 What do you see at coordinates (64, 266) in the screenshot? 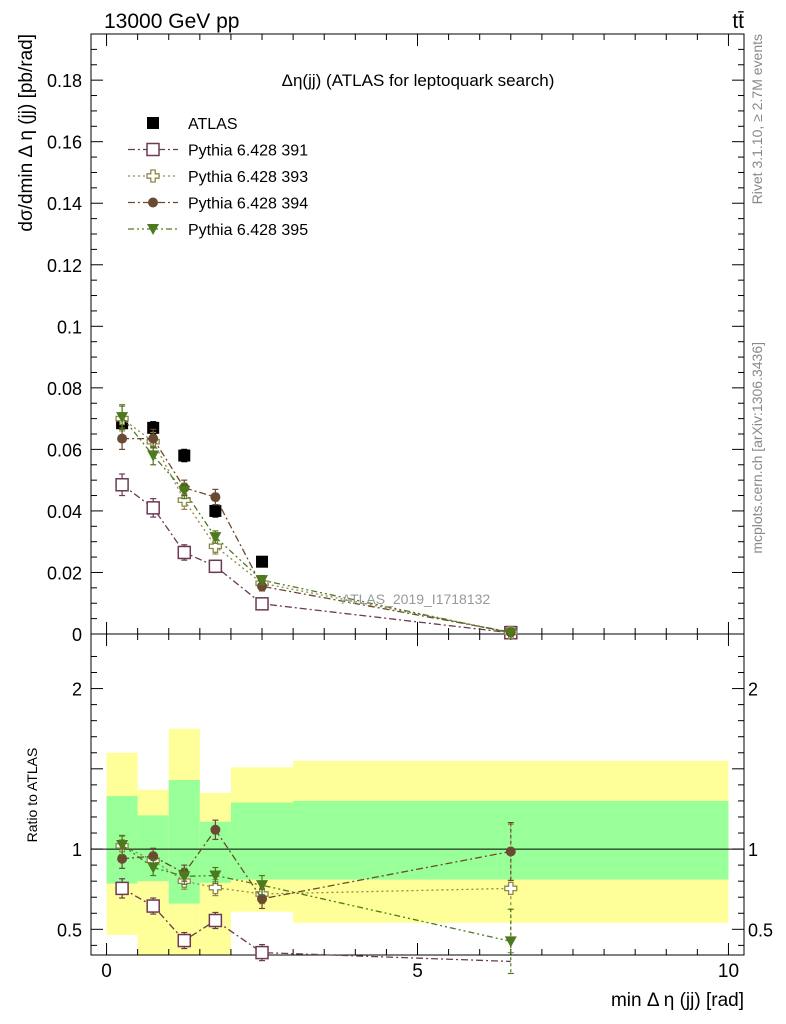
I see `y-tick-label: 0.12` at bounding box center [64, 266].